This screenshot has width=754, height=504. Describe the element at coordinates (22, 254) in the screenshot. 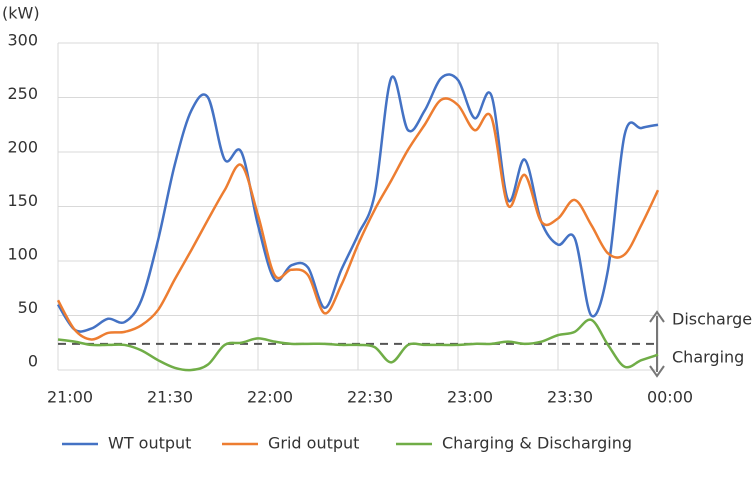

I see `y-tick-label: 100` at that location.